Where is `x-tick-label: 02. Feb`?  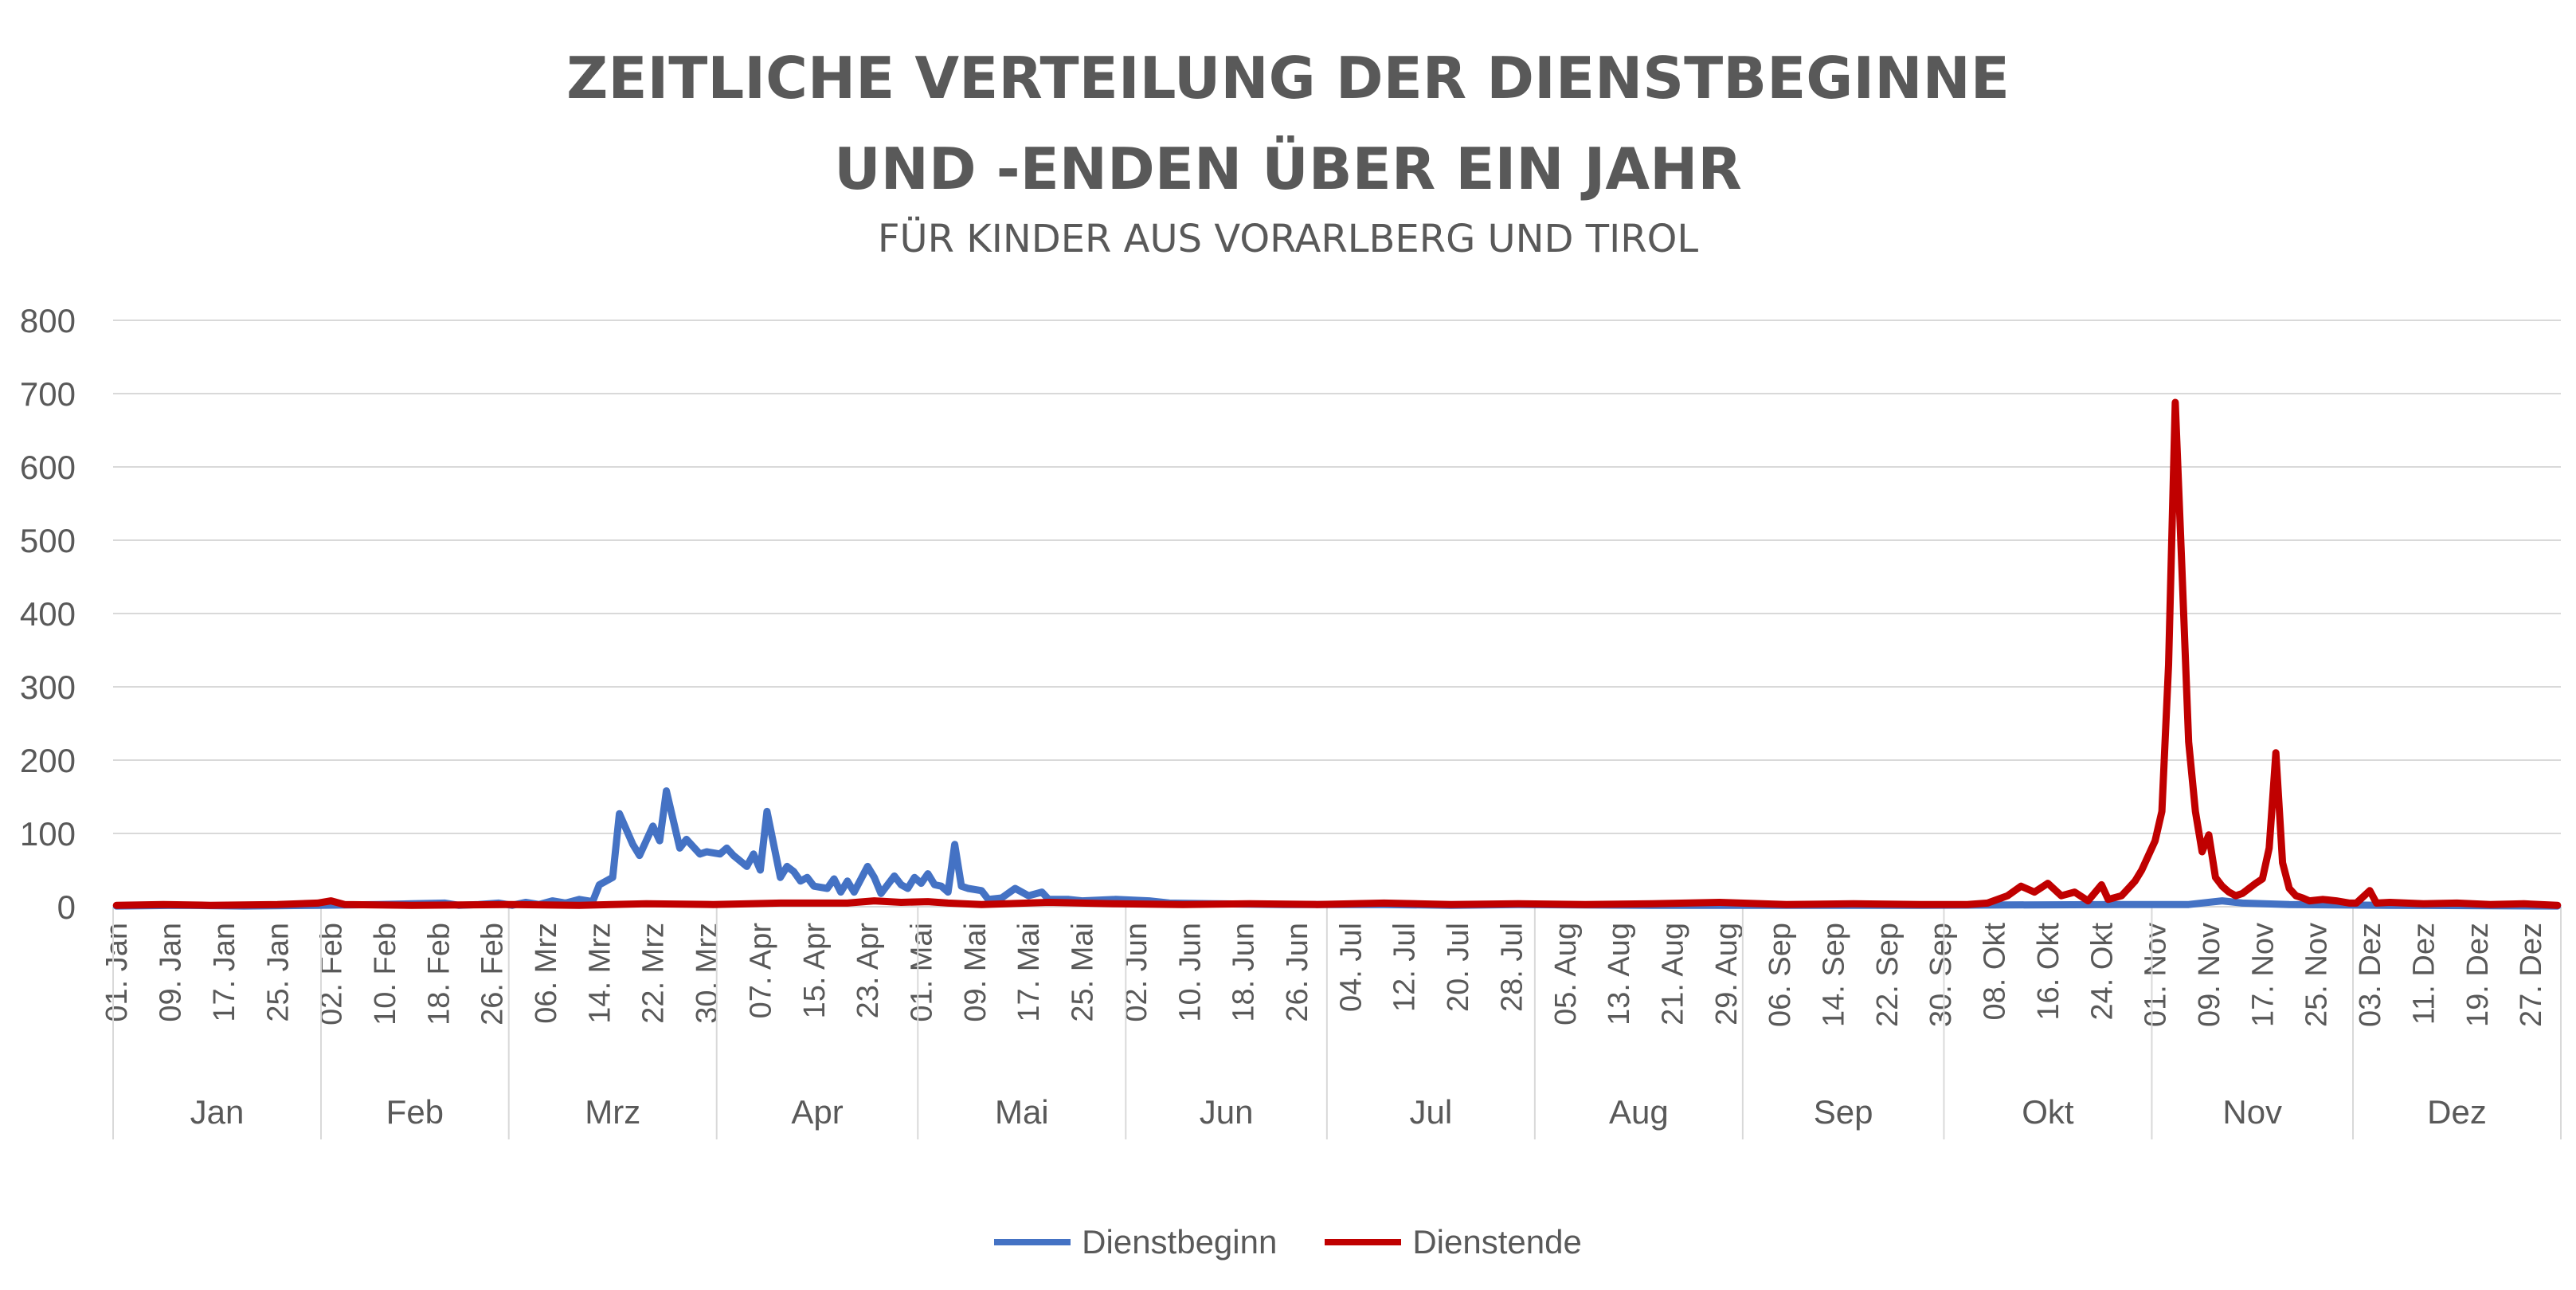 x-tick-label: 02. Feb is located at coordinates (332, 974).